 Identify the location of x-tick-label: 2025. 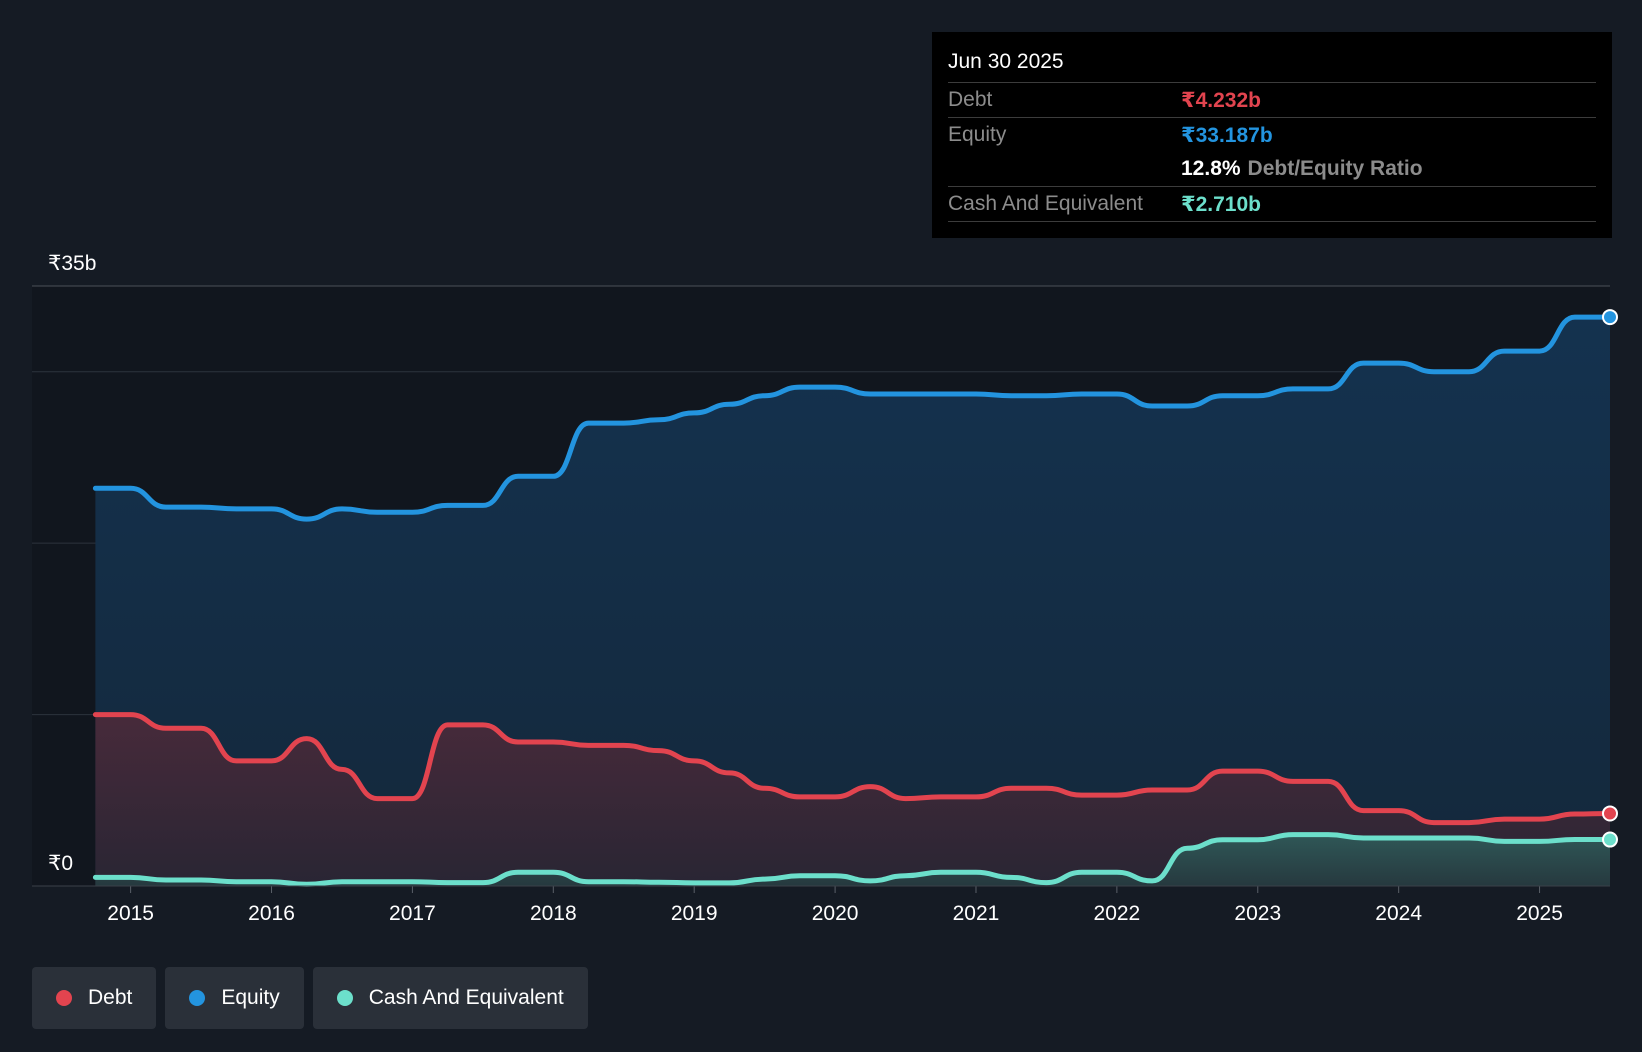
(1539, 913).